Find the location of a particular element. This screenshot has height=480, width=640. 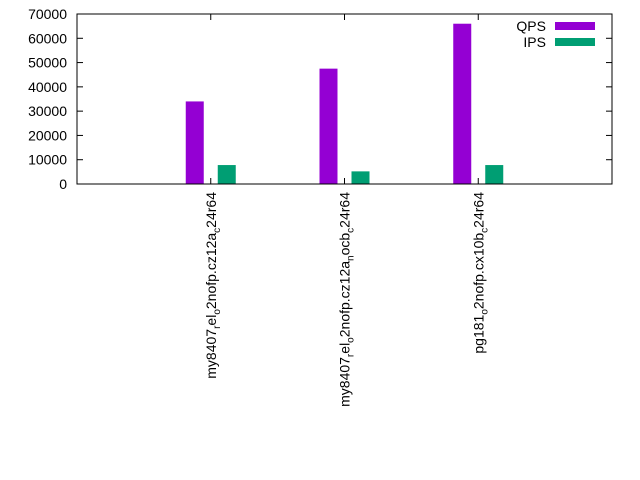

y-tick-label: 50000 is located at coordinates (47, 63).